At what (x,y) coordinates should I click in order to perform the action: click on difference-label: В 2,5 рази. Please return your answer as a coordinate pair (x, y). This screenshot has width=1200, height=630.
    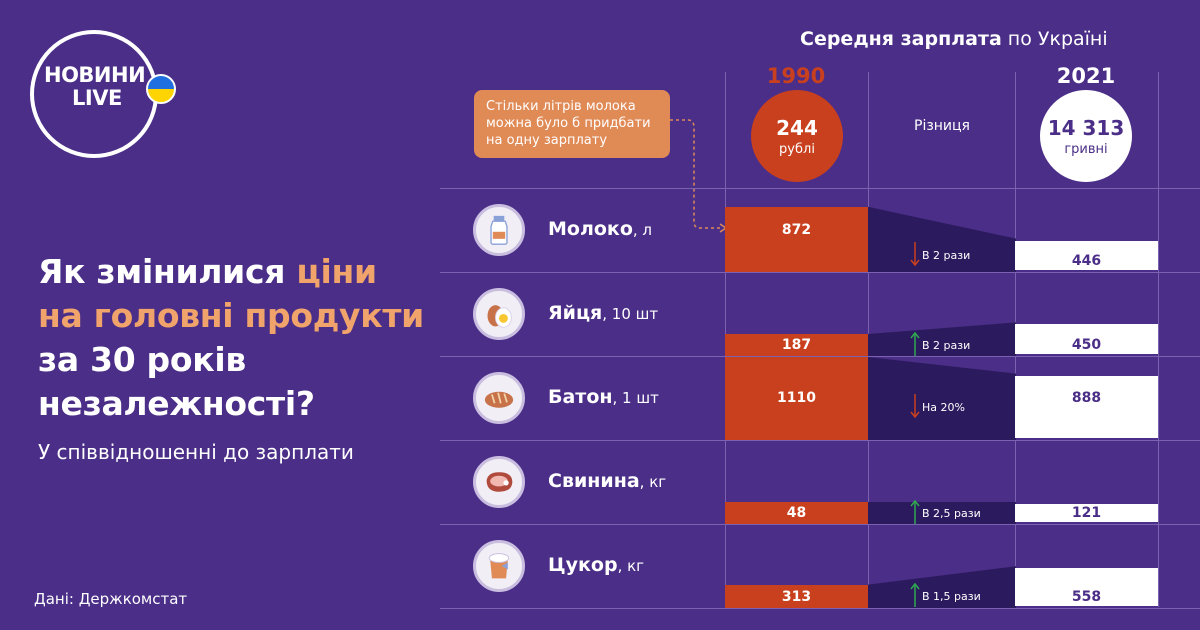
    Looking at the image, I should click on (951, 513).